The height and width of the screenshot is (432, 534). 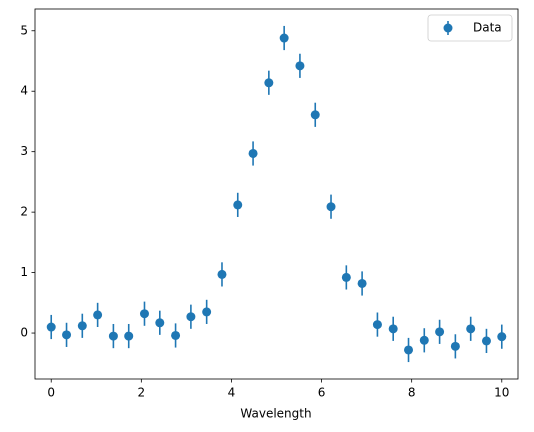 What do you see at coordinates (470, 28) in the screenshot?
I see `legend-box` at bounding box center [470, 28].